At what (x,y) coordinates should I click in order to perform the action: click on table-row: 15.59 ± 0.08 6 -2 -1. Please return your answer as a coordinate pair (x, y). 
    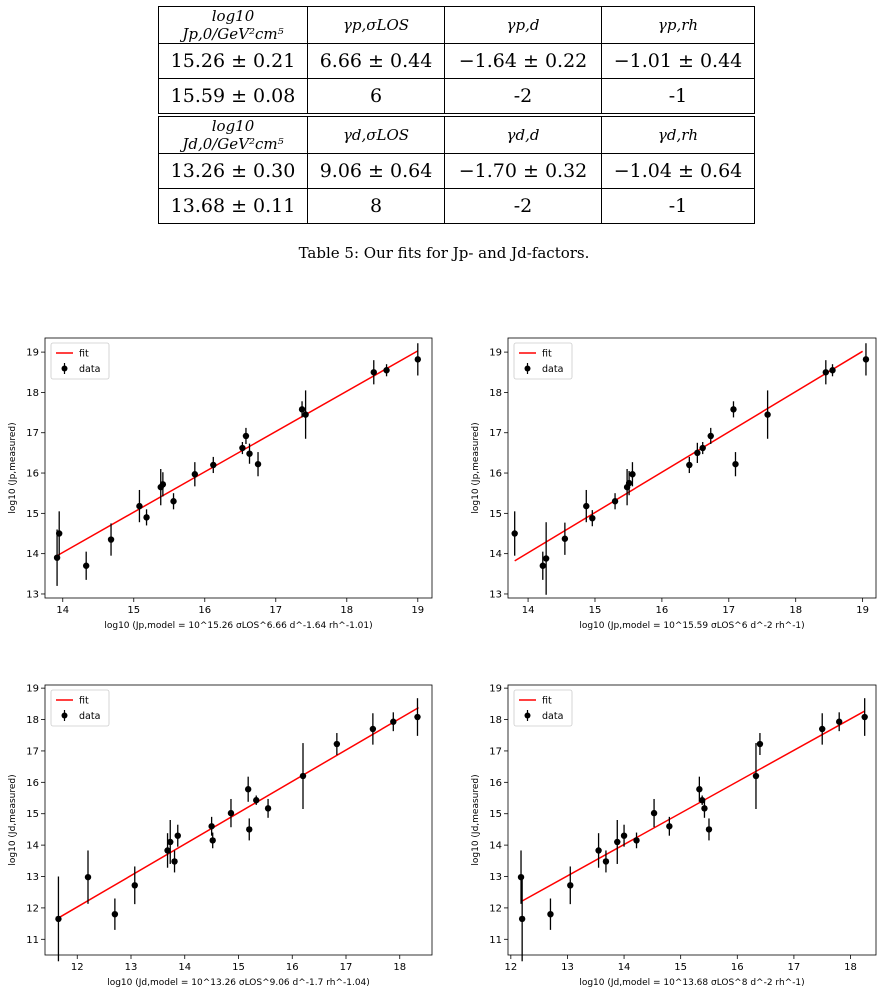
    Looking at the image, I should click on (456, 96).